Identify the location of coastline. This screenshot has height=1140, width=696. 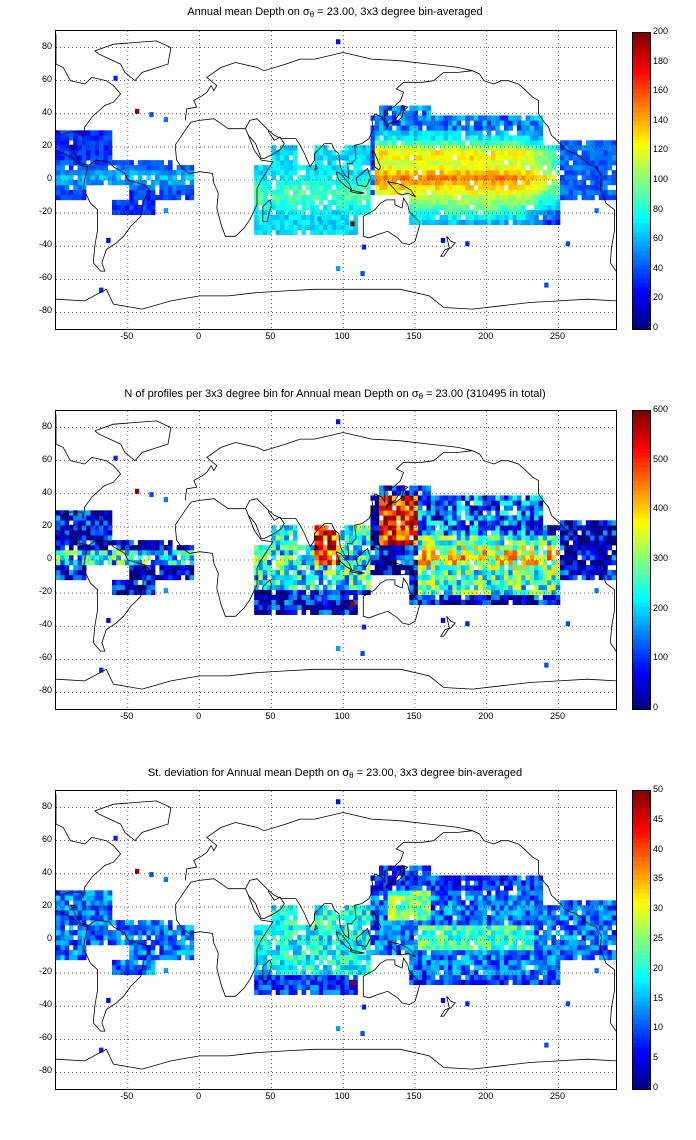
(328, 86).